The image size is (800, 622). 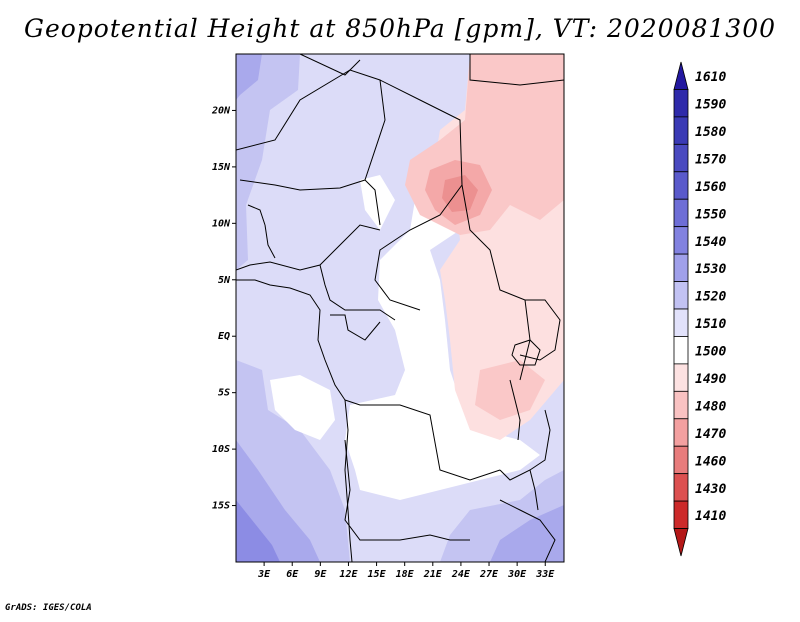 What do you see at coordinates (258, 531) in the screenshot?
I see `field-1550-sw` at bounding box center [258, 531].